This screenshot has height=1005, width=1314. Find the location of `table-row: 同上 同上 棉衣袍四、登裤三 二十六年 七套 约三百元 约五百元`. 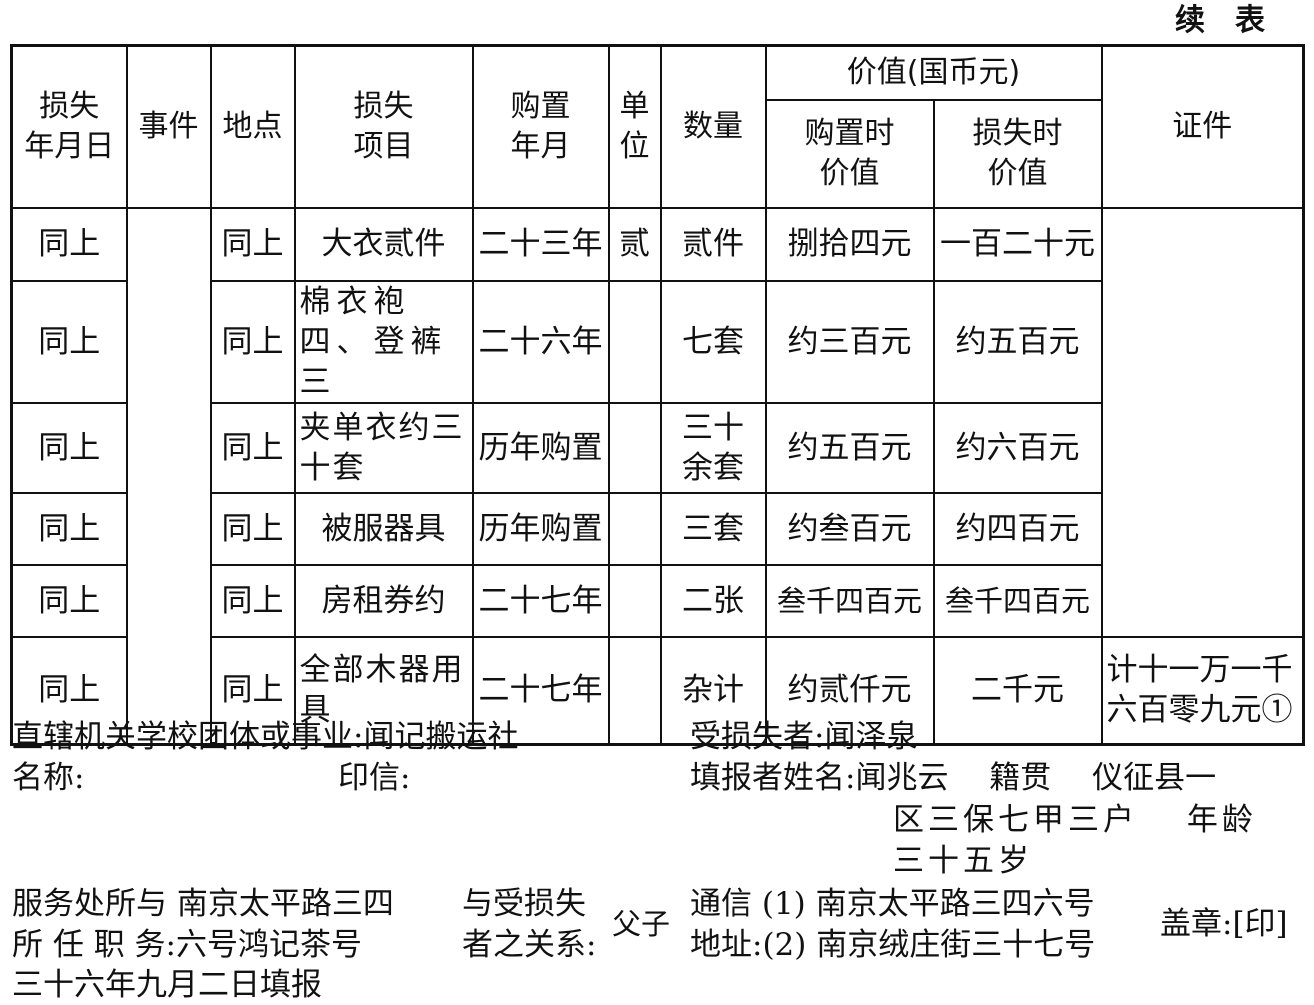

table-row: 同上 同上 棉衣袍四、登裤三 二十六年 七套 约三百元 约五百元 is located at coordinates (657, 341).